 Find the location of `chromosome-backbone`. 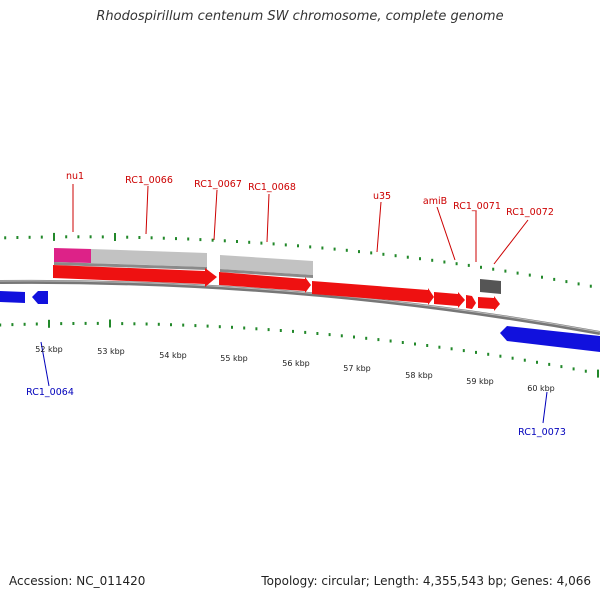

chromosome-backbone is located at coordinates (300, 307).